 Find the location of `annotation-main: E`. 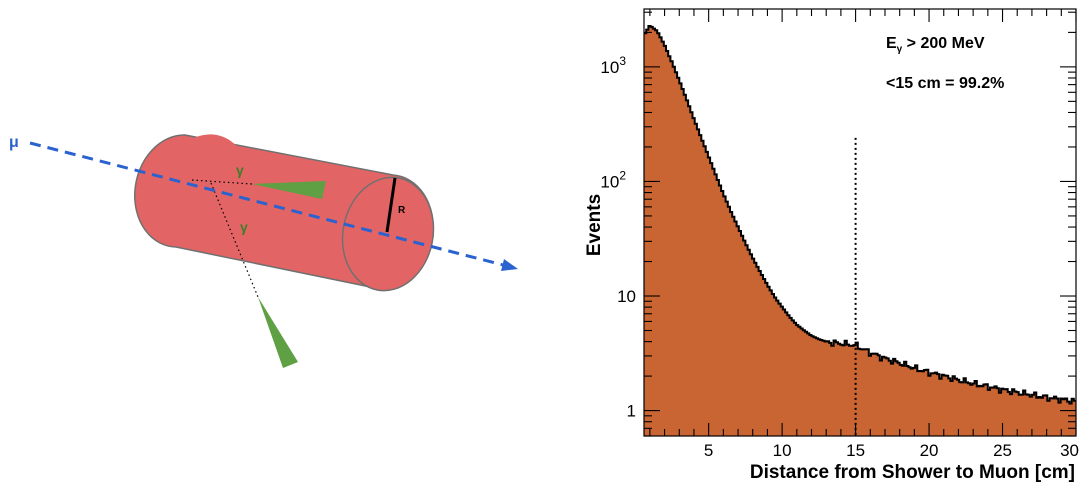

annotation-main: E is located at coordinates (891, 43).